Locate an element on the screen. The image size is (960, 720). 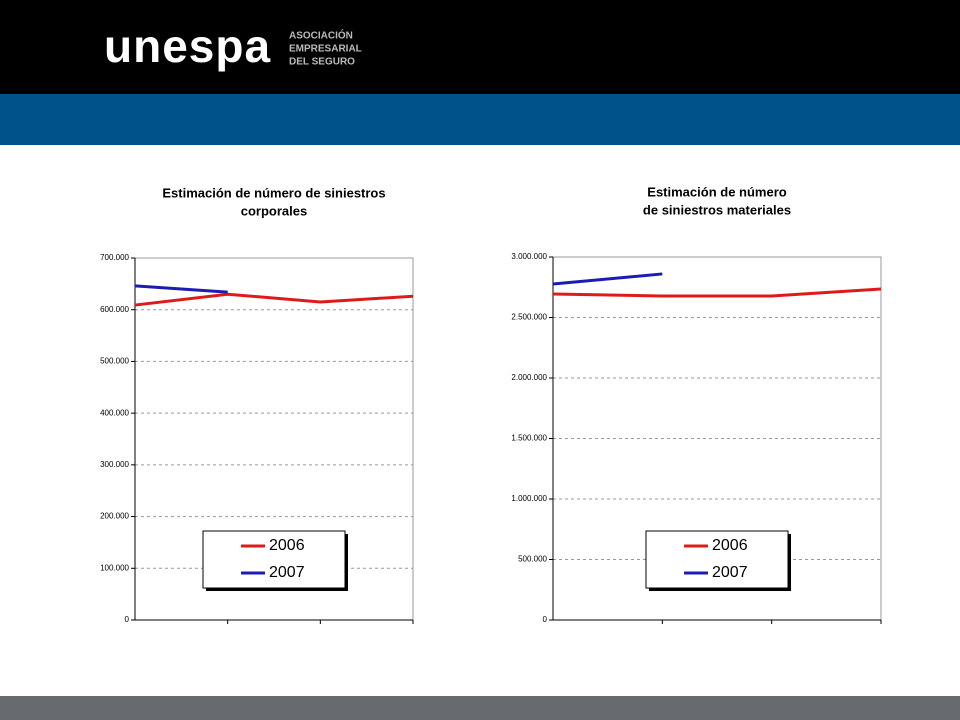
tagline: EMPRESARIAL is located at coordinates (325, 49).